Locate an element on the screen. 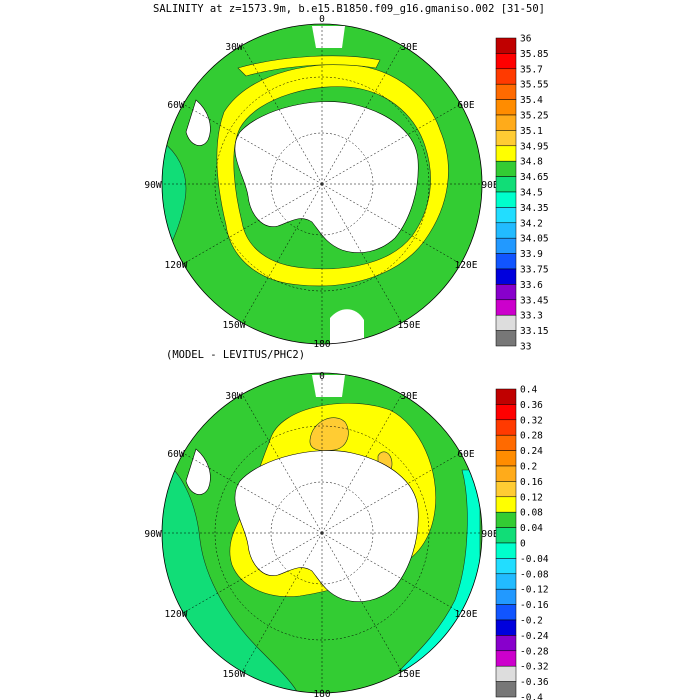 The width and height of the screenshot is (700, 700). latitude-circle-inner is located at coordinates (322, 533).